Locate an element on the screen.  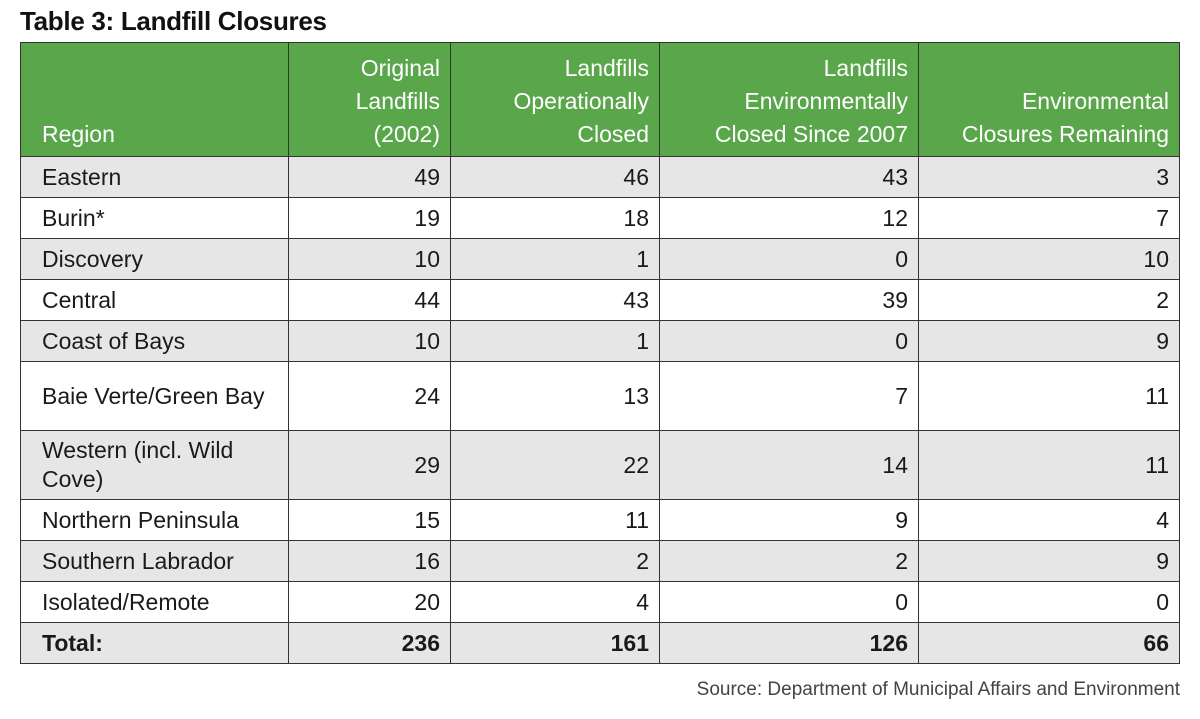
cell-environmental: 12 is located at coordinates (789, 218).